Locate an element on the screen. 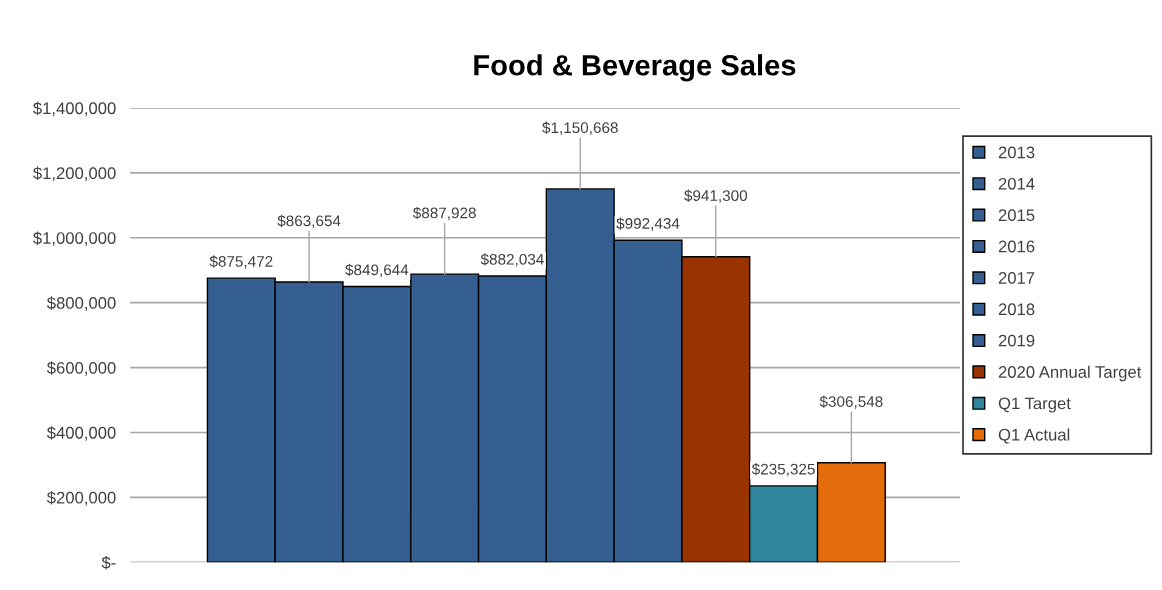 The width and height of the screenshot is (1162, 590). legend-label: 2017 is located at coordinates (1016, 277).